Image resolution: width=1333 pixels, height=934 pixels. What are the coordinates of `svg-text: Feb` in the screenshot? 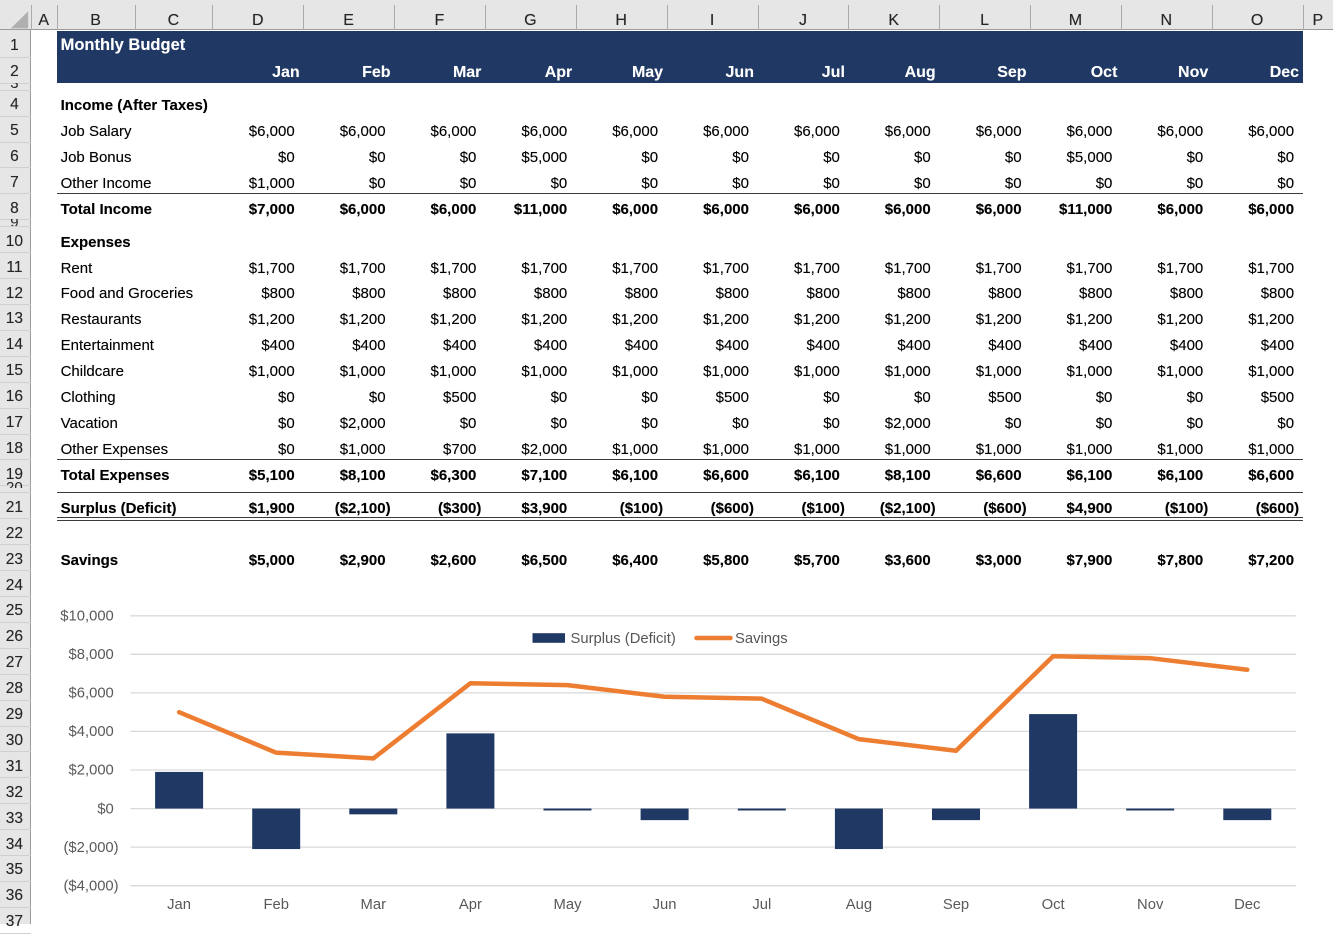 It's located at (276, 905).